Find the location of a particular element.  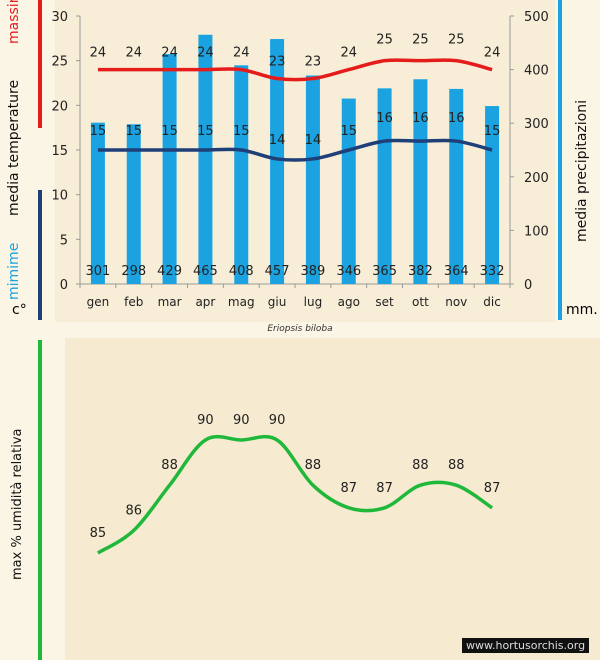

bar-ott is located at coordinates (420, 181).